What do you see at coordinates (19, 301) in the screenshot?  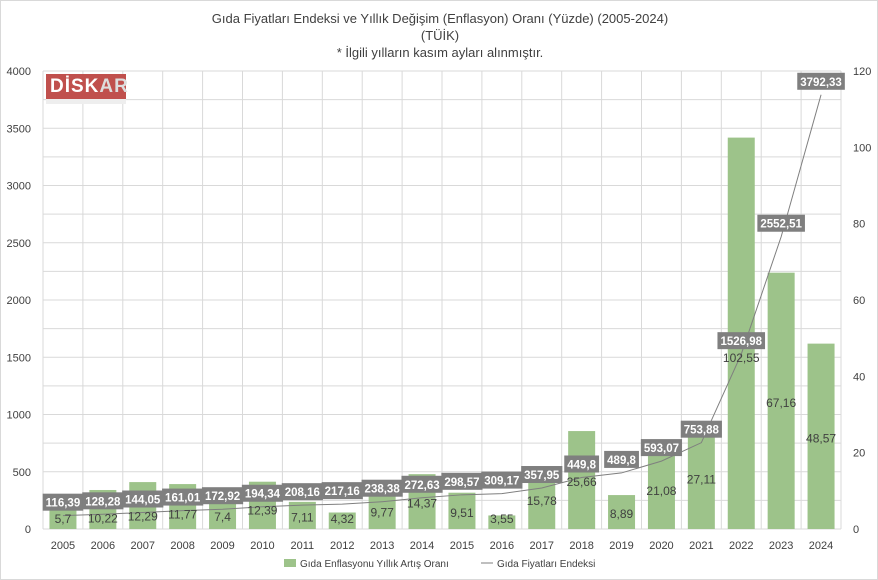 I see `left-tick-label: 2000` at bounding box center [19, 301].